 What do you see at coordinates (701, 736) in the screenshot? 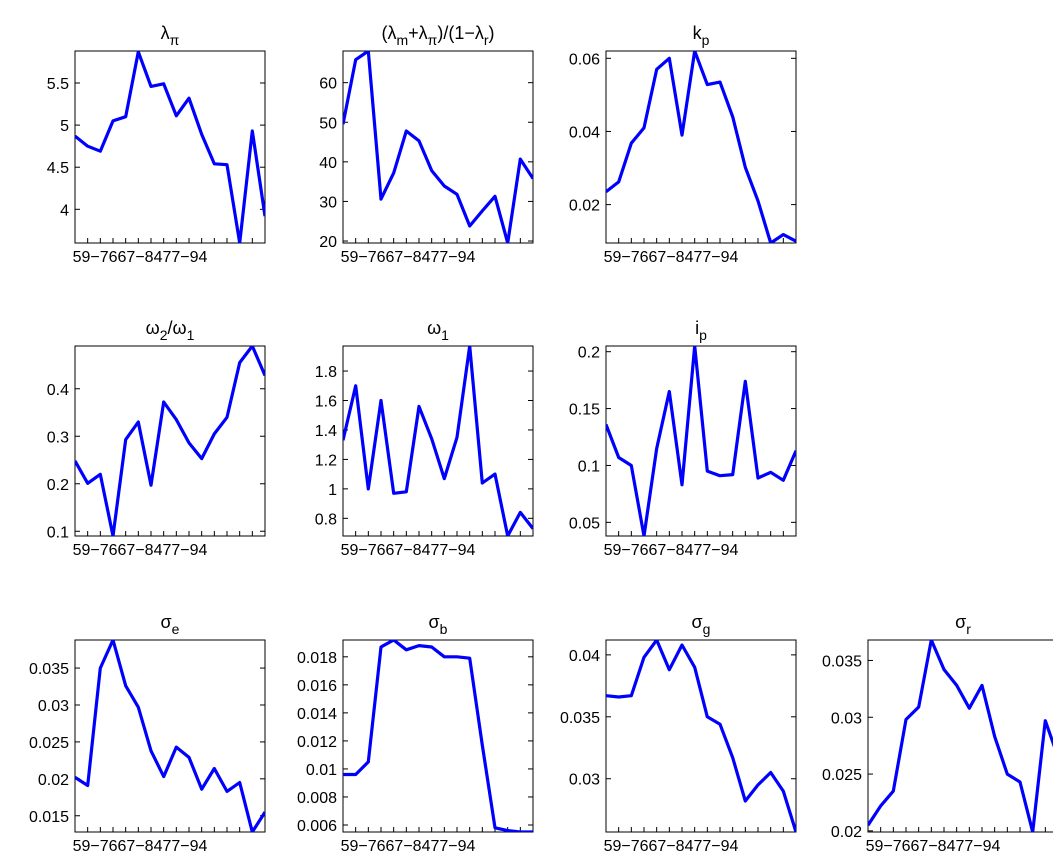
I see `plot-frame` at bounding box center [701, 736].